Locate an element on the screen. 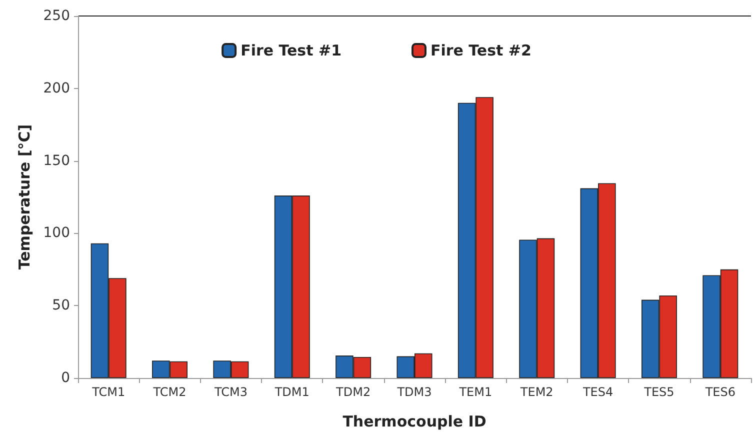 The height and width of the screenshot is (436, 753). x-tick-label: TCM3 is located at coordinates (230, 392).